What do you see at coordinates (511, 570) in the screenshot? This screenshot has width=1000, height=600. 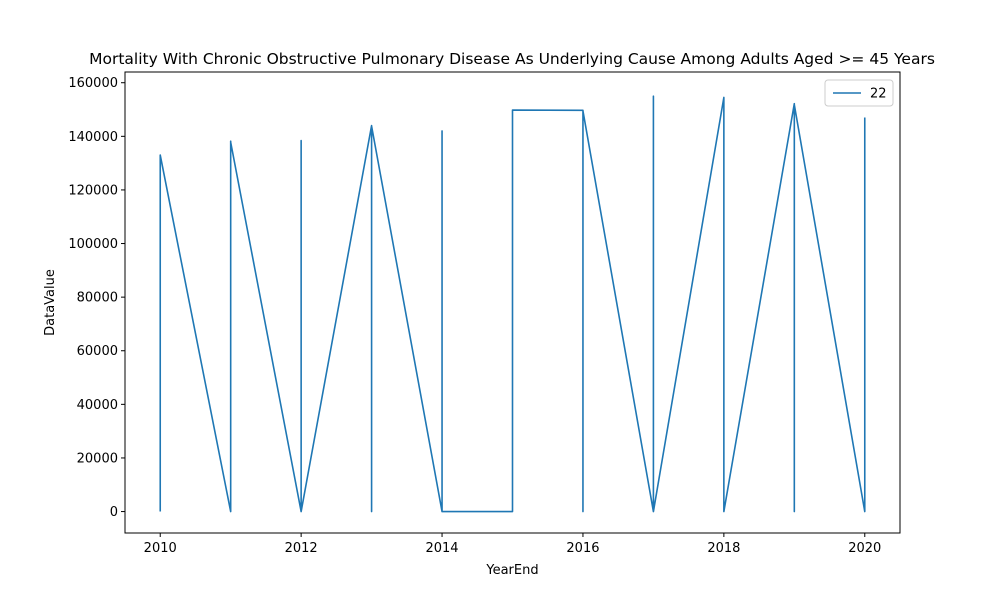 I see `x-axis-label: YearEnd` at bounding box center [511, 570].